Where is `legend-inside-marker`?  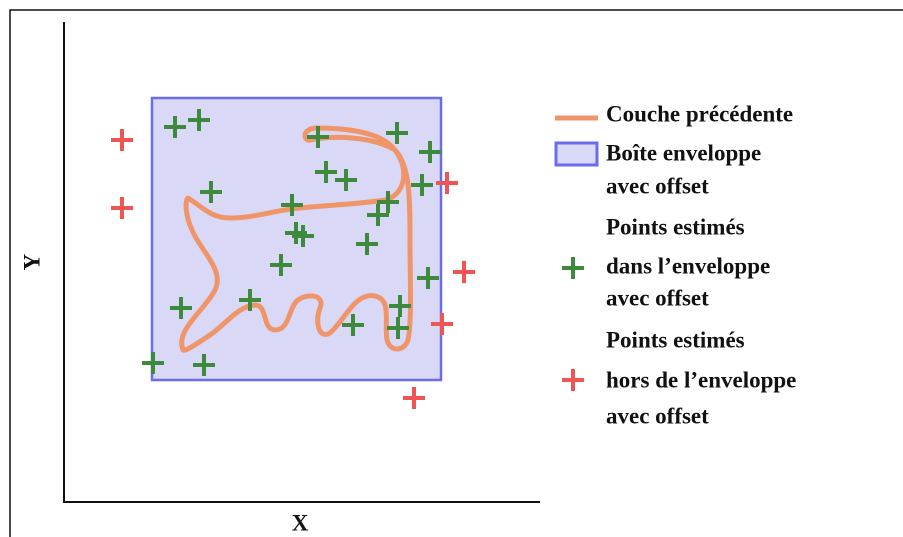
legend-inside-marker is located at coordinates (573, 268).